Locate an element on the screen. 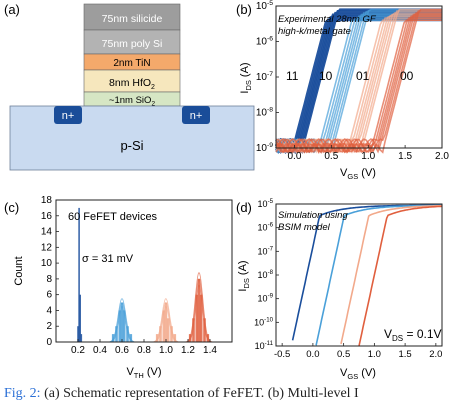 The image size is (474, 404). y-tick-label: 6 is located at coordinates (49, 295).